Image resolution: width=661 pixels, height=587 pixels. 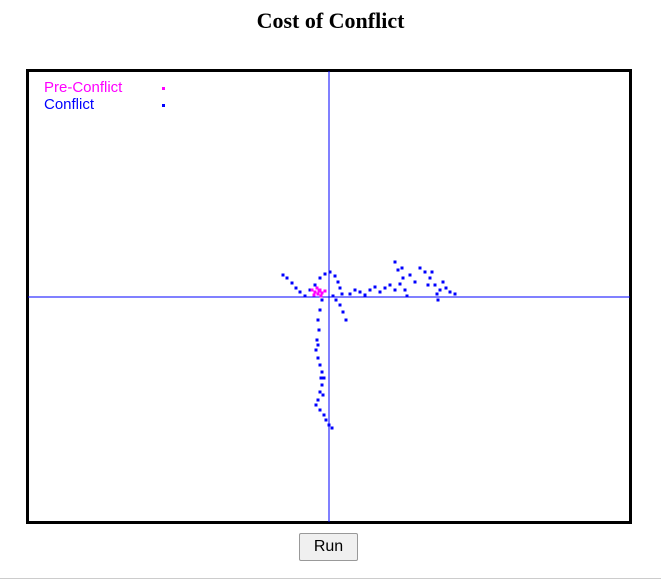 What do you see at coordinates (83, 87) in the screenshot?
I see `legend-label: Pre-Conflict` at bounding box center [83, 87].